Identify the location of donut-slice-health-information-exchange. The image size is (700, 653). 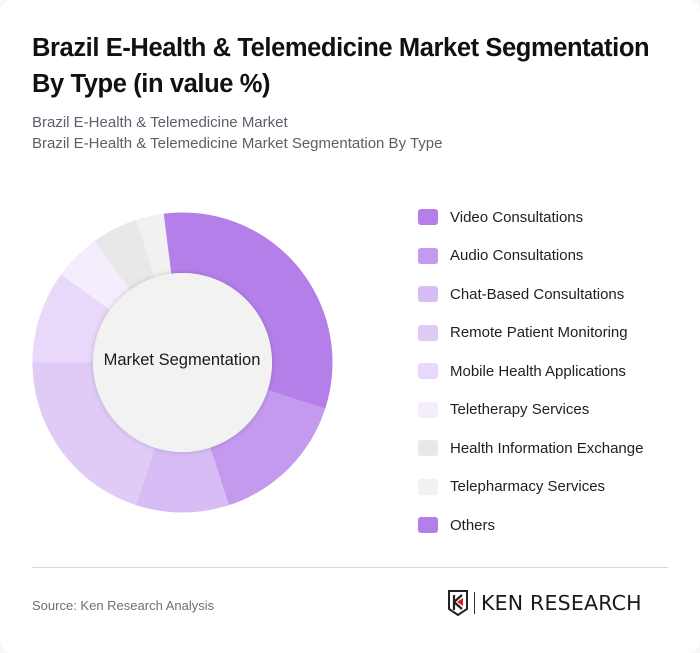
(124, 255).